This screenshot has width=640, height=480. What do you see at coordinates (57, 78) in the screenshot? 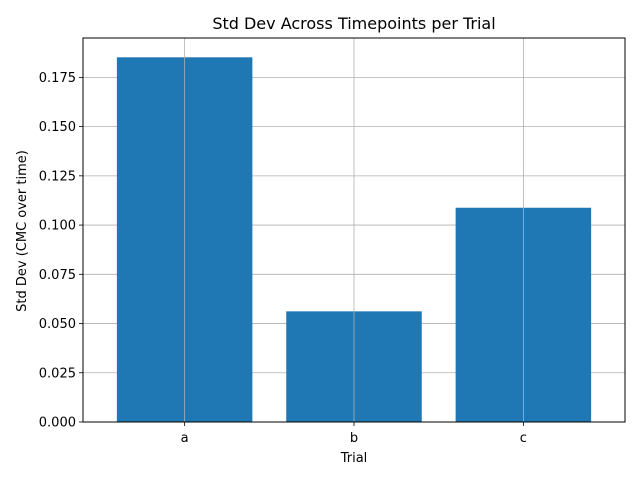
I see `y-tick-label: 0.175` at bounding box center [57, 78].